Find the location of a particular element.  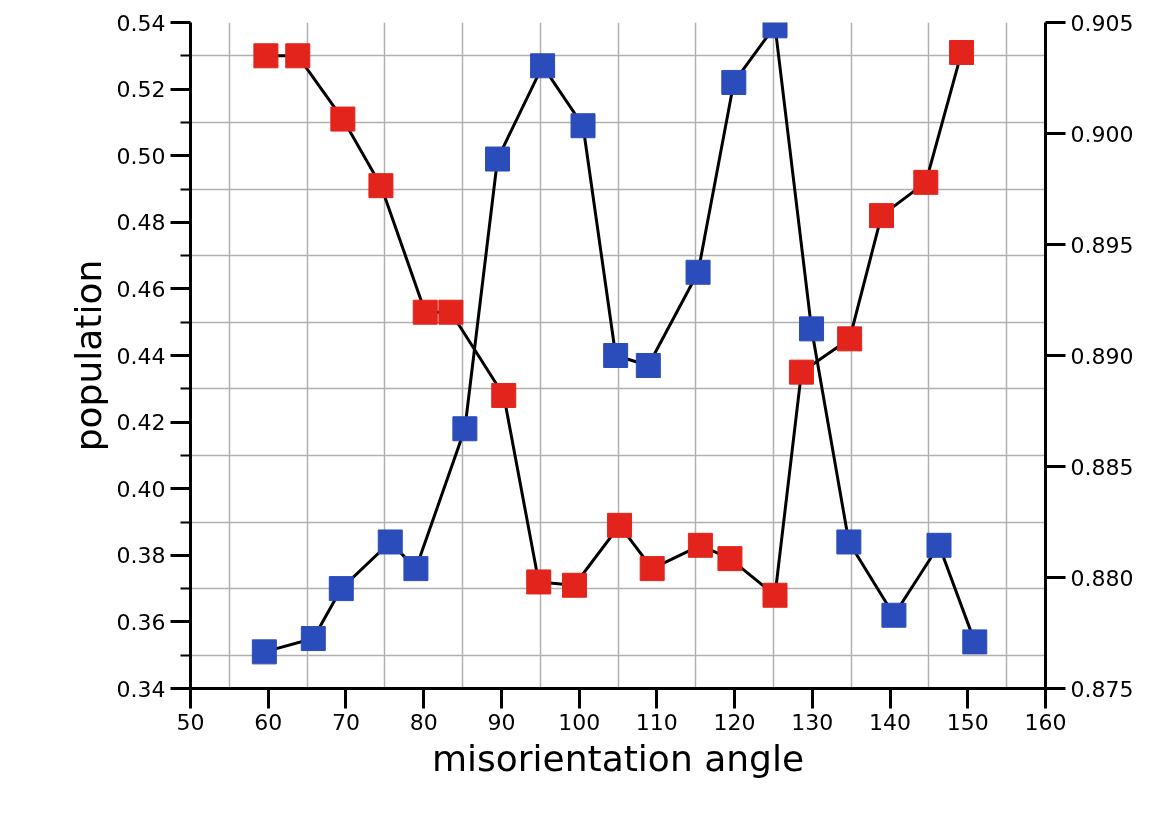

y-tick-label: 0.48 is located at coordinates (141, 223).